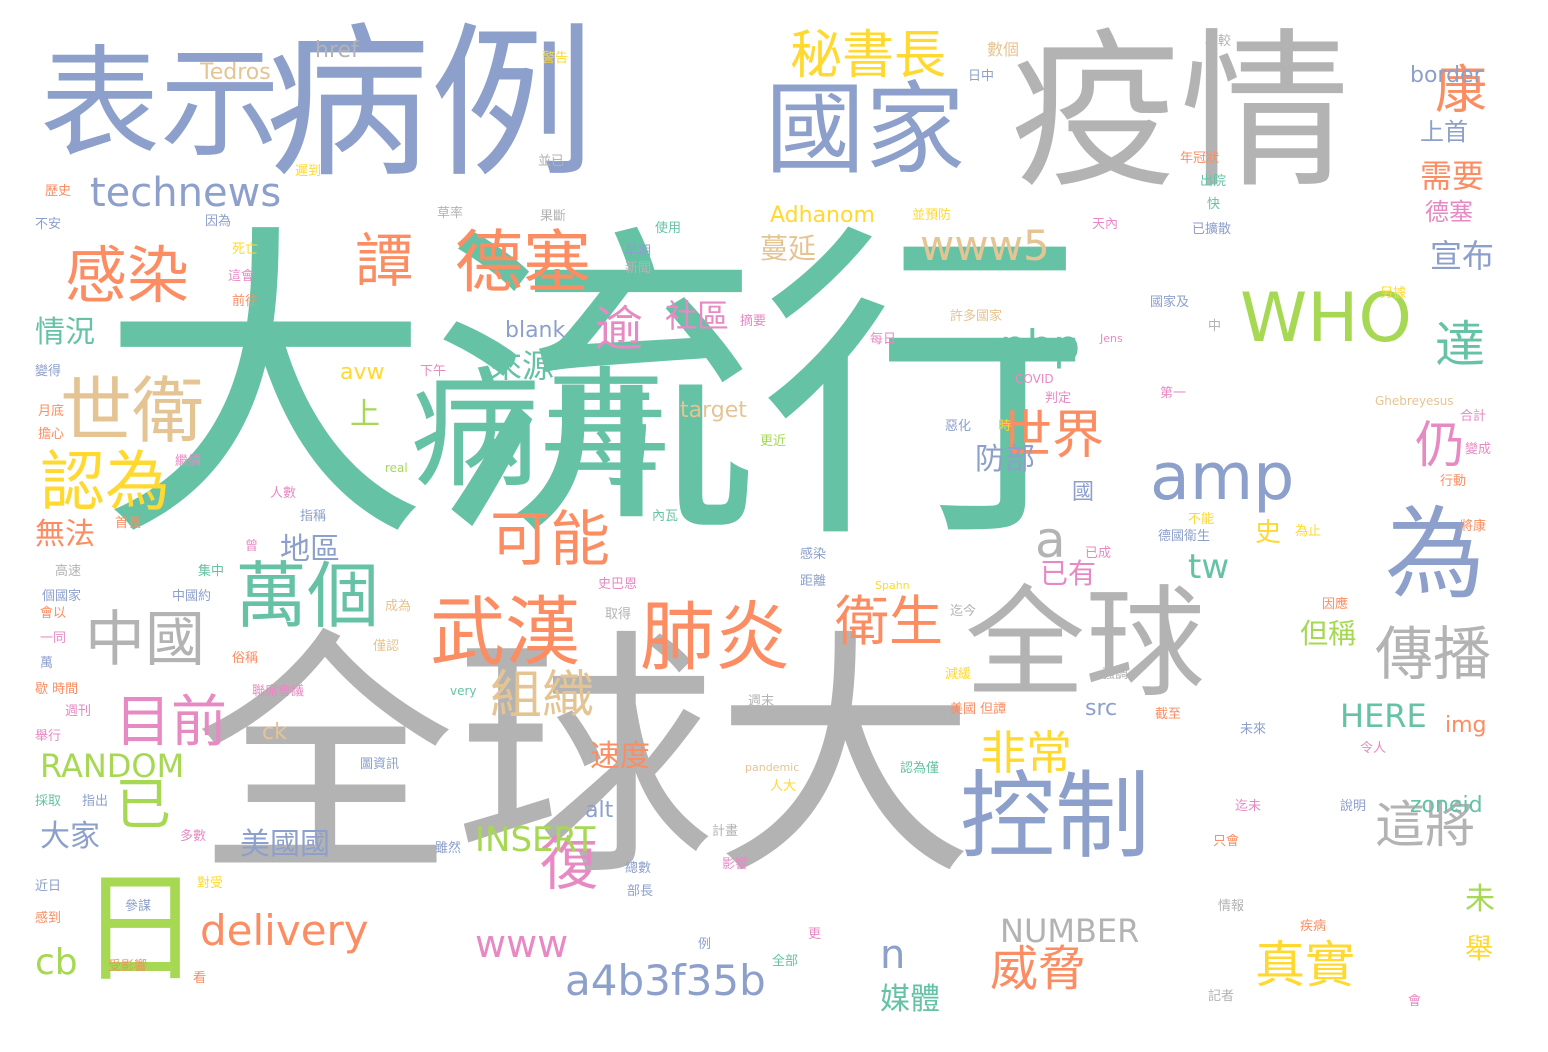 Image resolution: width=1548 pixels, height=1052 pixels. What do you see at coordinates (889, 621) in the screenshot?
I see `cloud-word: 衛生` at bounding box center [889, 621].